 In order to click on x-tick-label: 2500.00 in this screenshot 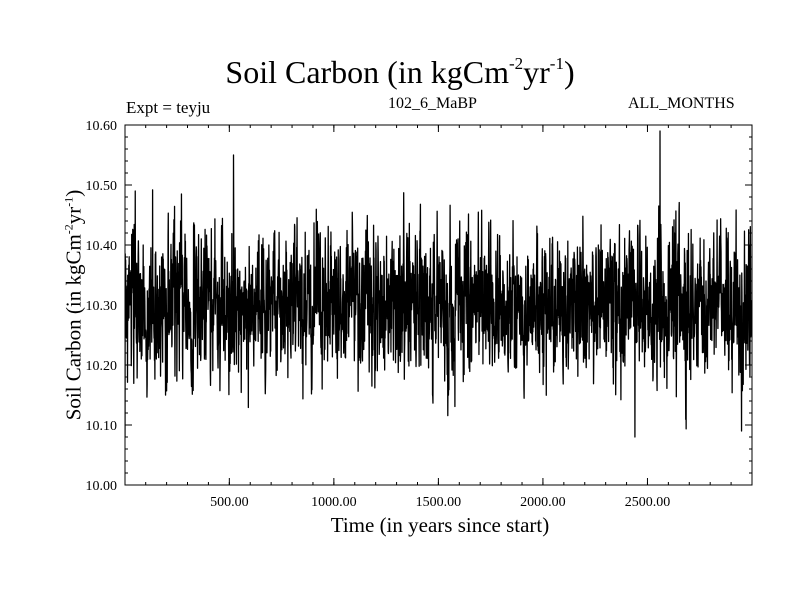, I will do `click(648, 502)`.